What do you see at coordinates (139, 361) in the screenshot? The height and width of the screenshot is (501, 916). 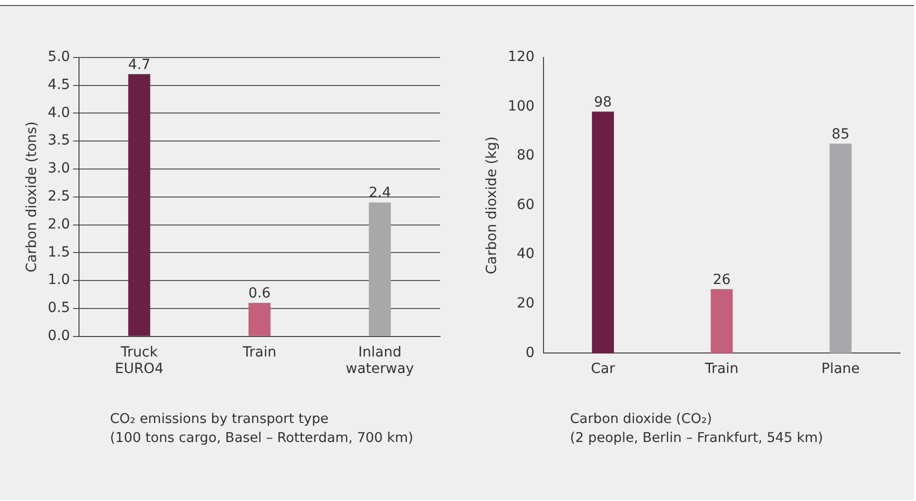 I see `x-tick-label: Truck EURO4` at bounding box center [139, 361].